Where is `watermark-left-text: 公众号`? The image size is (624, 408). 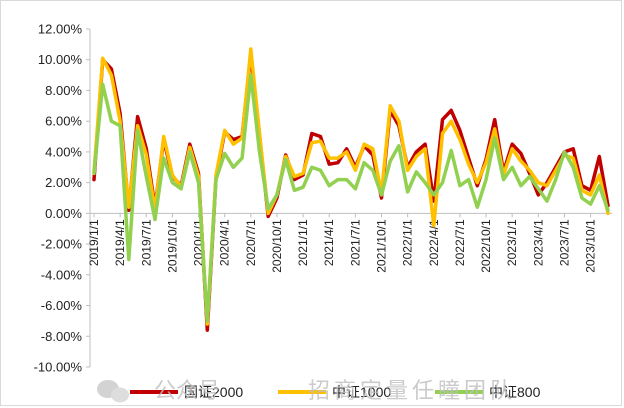 watermark-left-text: 公众号 is located at coordinates (187, 391).